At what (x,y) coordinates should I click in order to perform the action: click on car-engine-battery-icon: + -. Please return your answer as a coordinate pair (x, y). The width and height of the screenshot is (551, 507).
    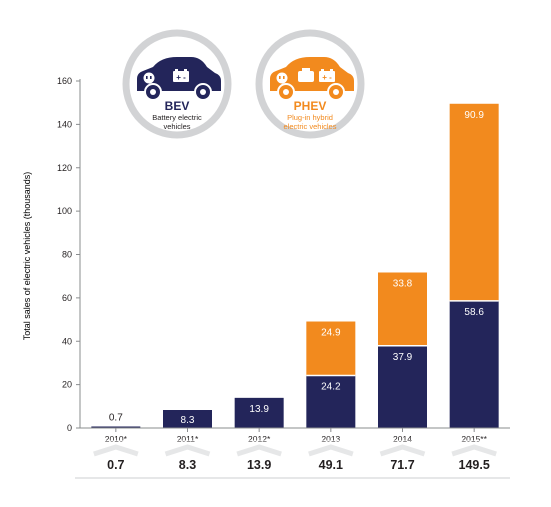
    Looking at the image, I should click on (312, 79).